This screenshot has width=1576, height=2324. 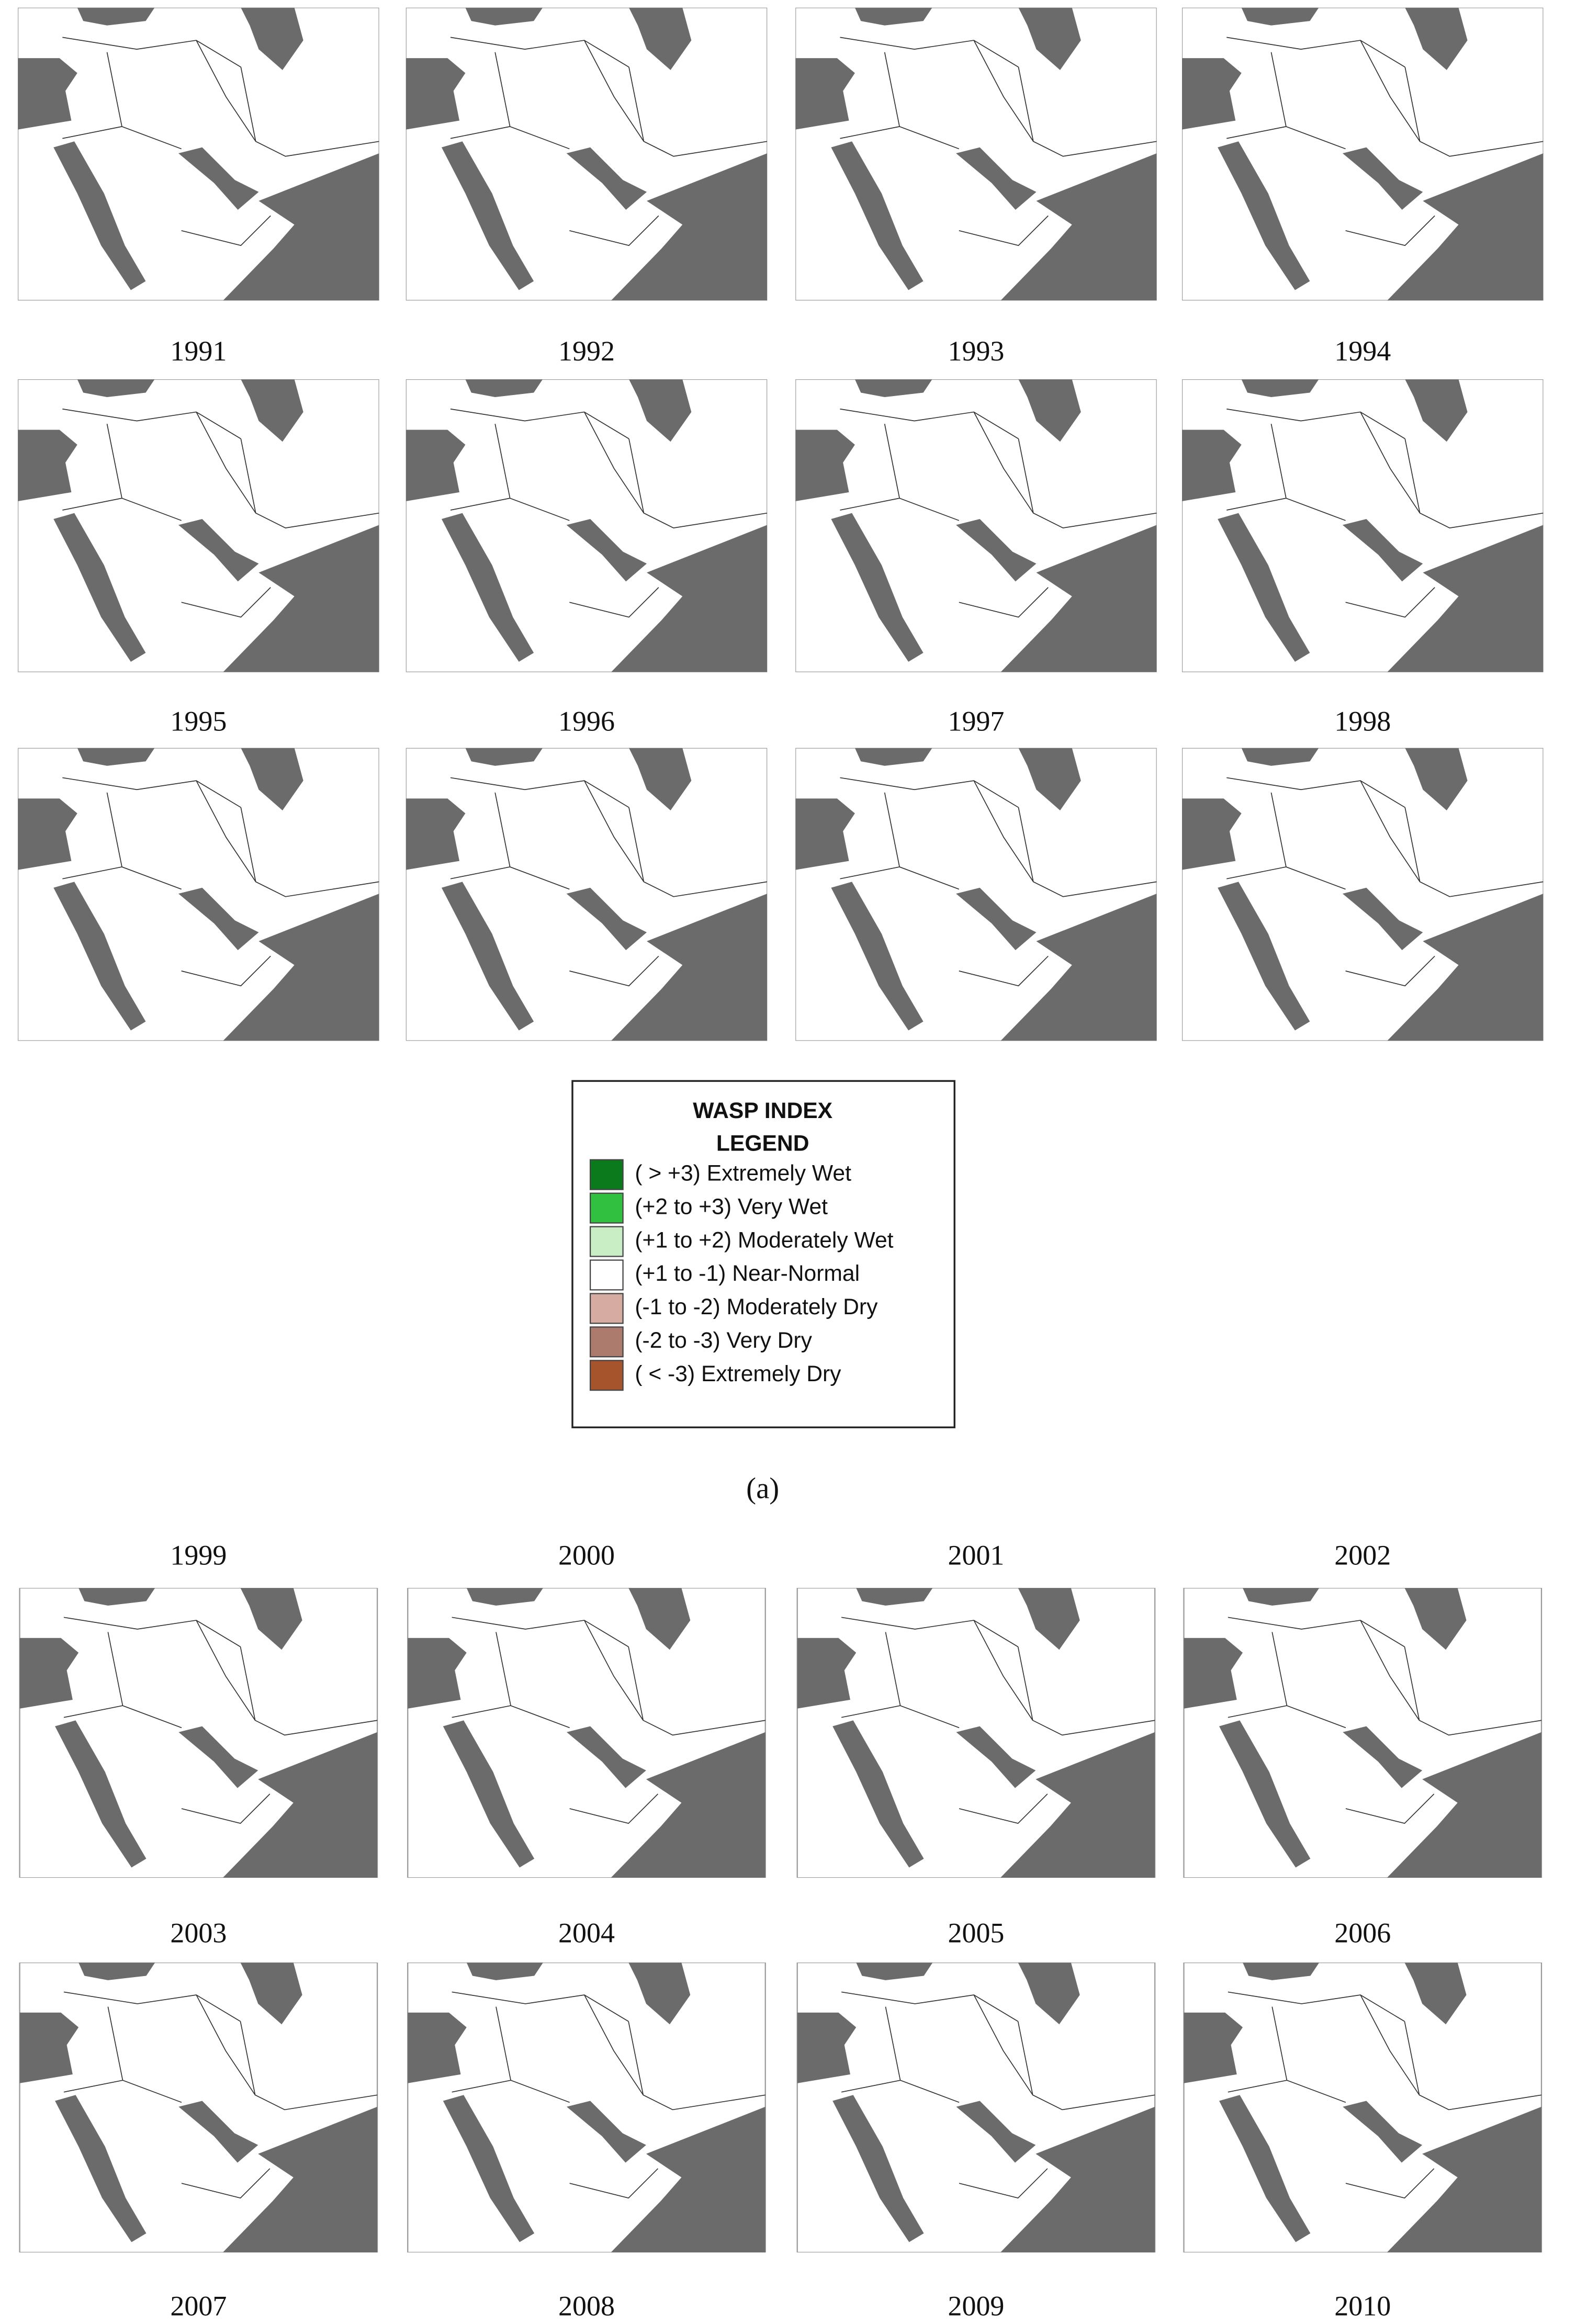 What do you see at coordinates (1362, 1932) in the screenshot?
I see `year-label: 2006` at bounding box center [1362, 1932].